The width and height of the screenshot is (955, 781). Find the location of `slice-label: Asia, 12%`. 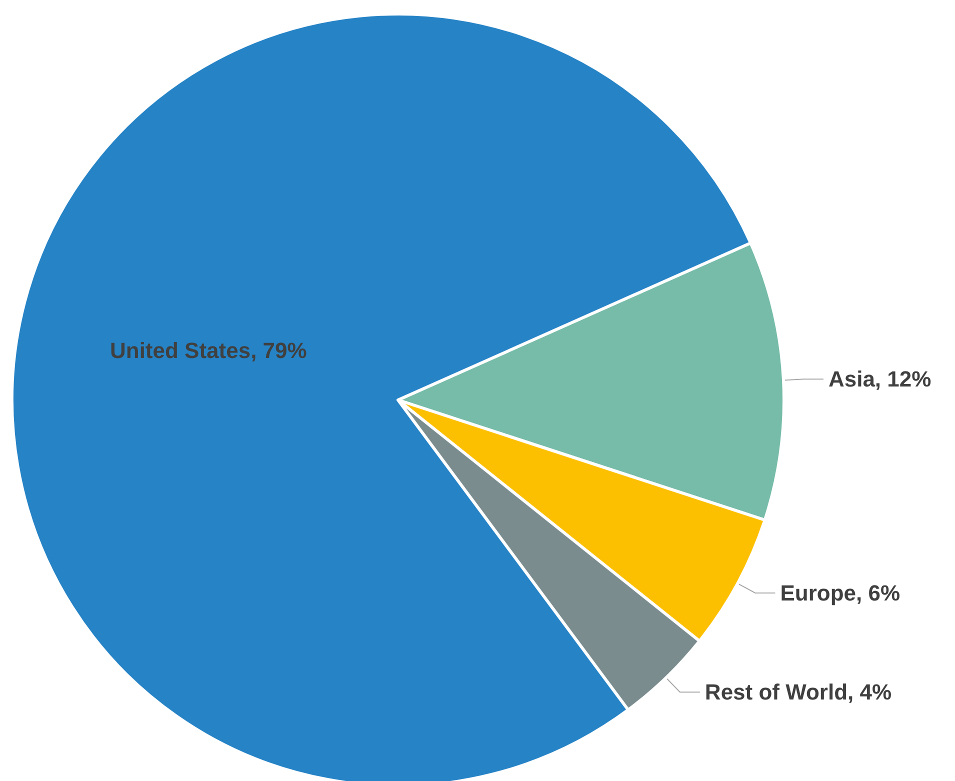

slice-label: Asia, 12% is located at coordinates (880, 379).